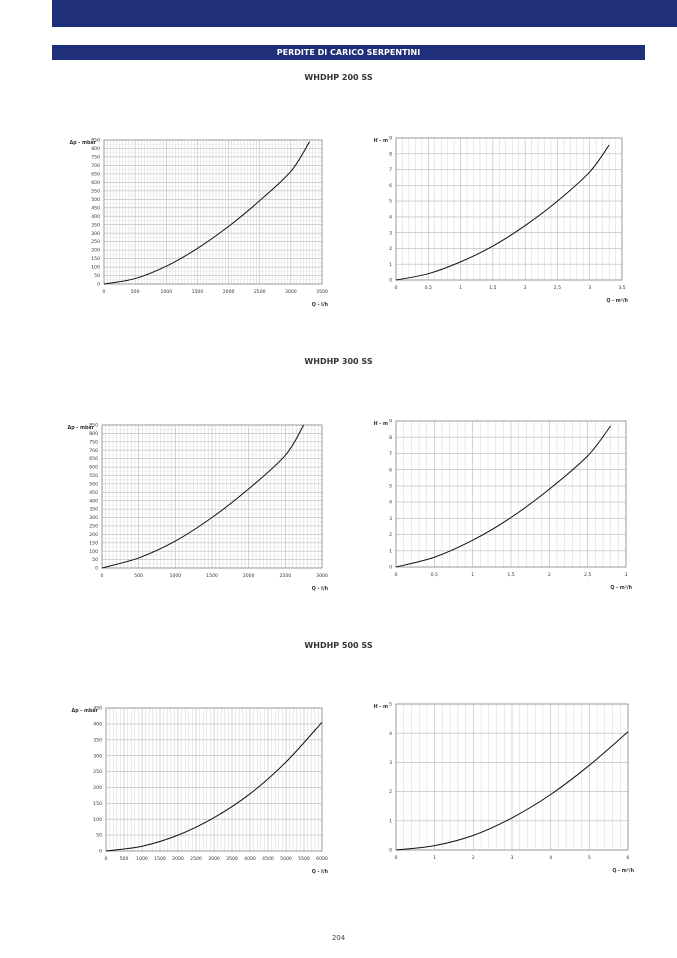 This screenshot has height=958, width=677. I want to click on y-tick-label: 700, so click(93, 451).